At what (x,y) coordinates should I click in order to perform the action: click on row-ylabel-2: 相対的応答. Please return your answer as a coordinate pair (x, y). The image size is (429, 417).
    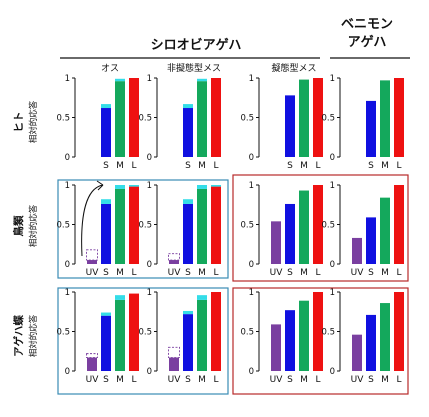
    Looking at the image, I should click on (33, 335).